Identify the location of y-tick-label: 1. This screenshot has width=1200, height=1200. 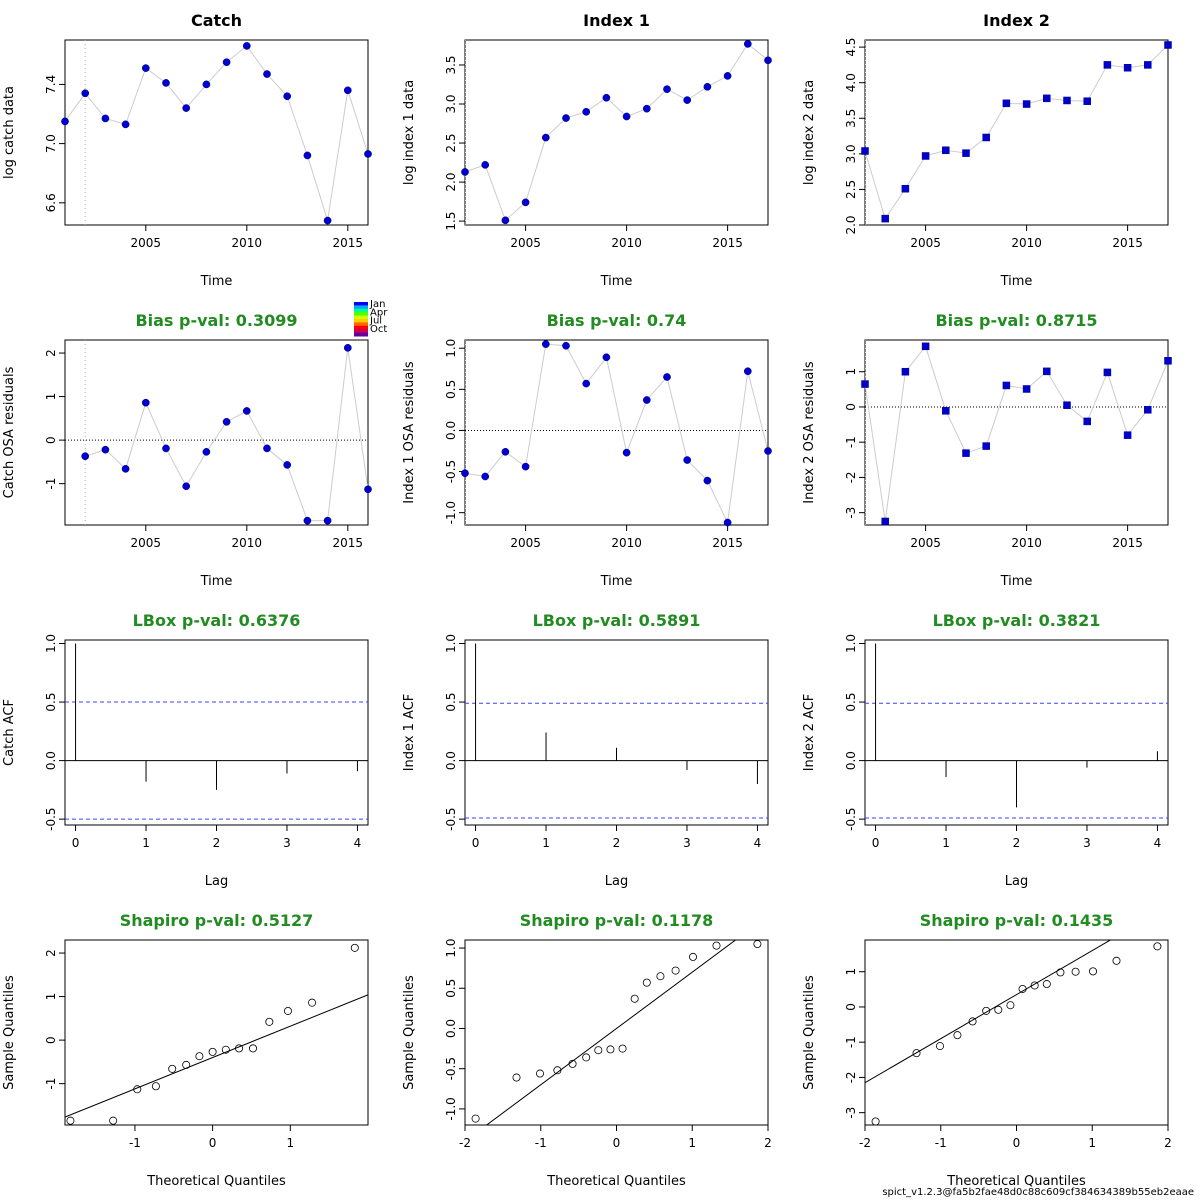
(51, 997).